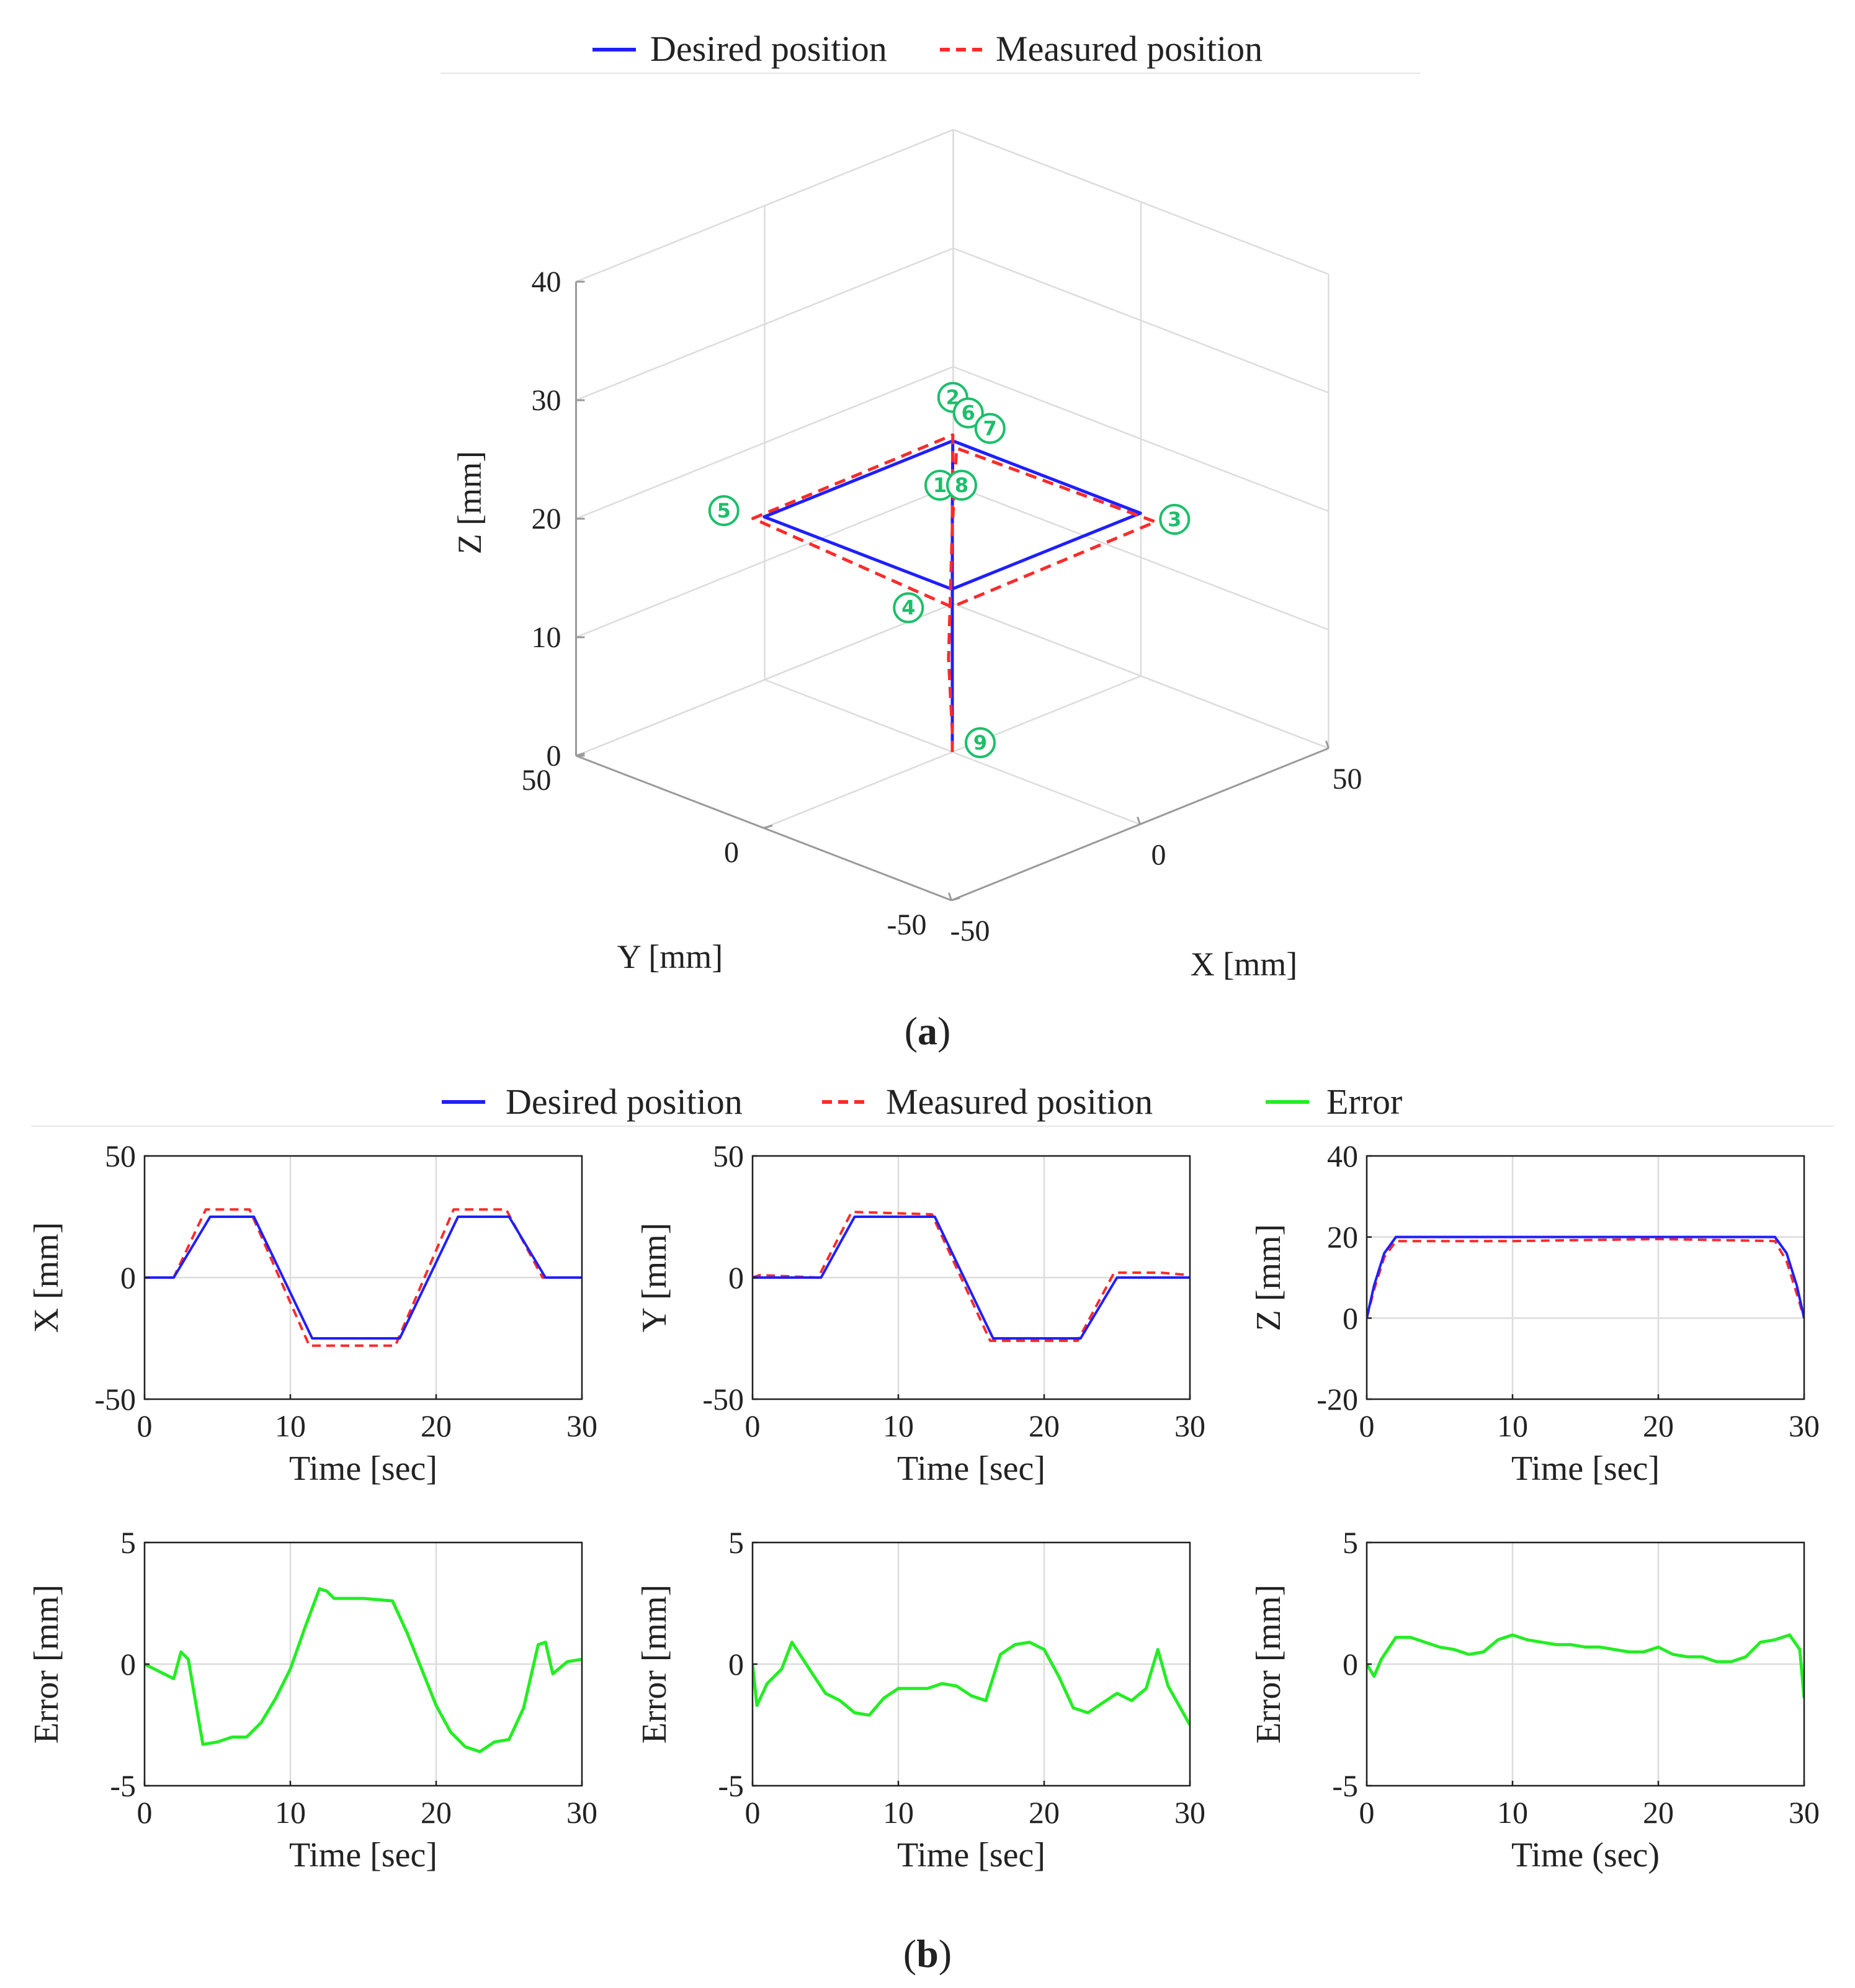 The image size is (1855, 1988). I want to click on panel-a-paren-close: ), so click(943, 1031).